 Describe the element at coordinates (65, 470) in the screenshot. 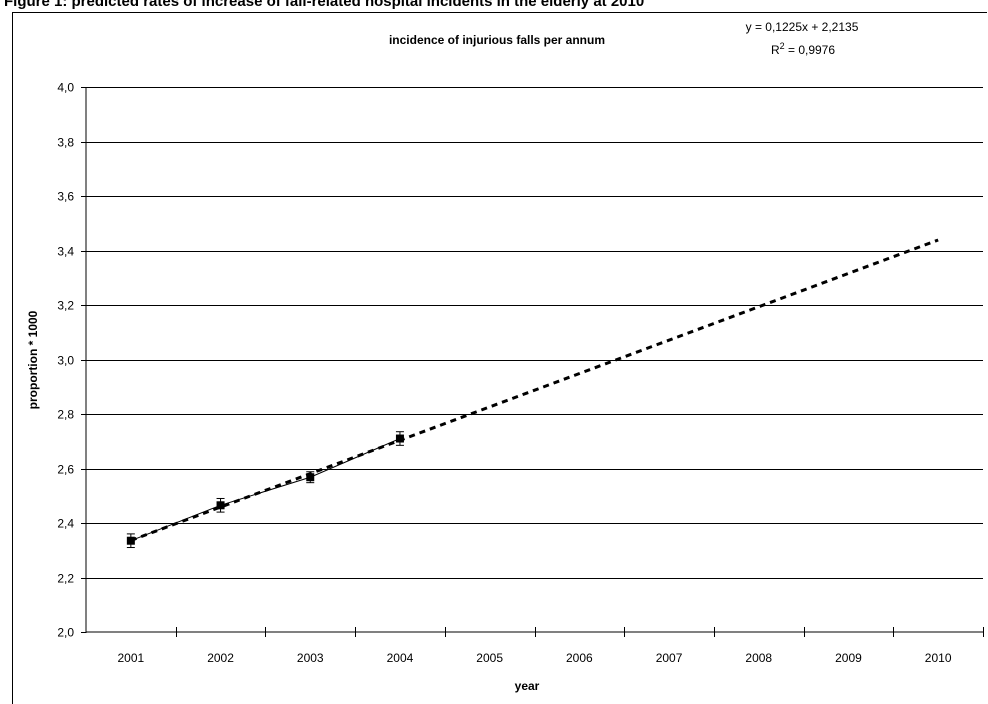

I see `y-tick-label: 2,6` at that location.